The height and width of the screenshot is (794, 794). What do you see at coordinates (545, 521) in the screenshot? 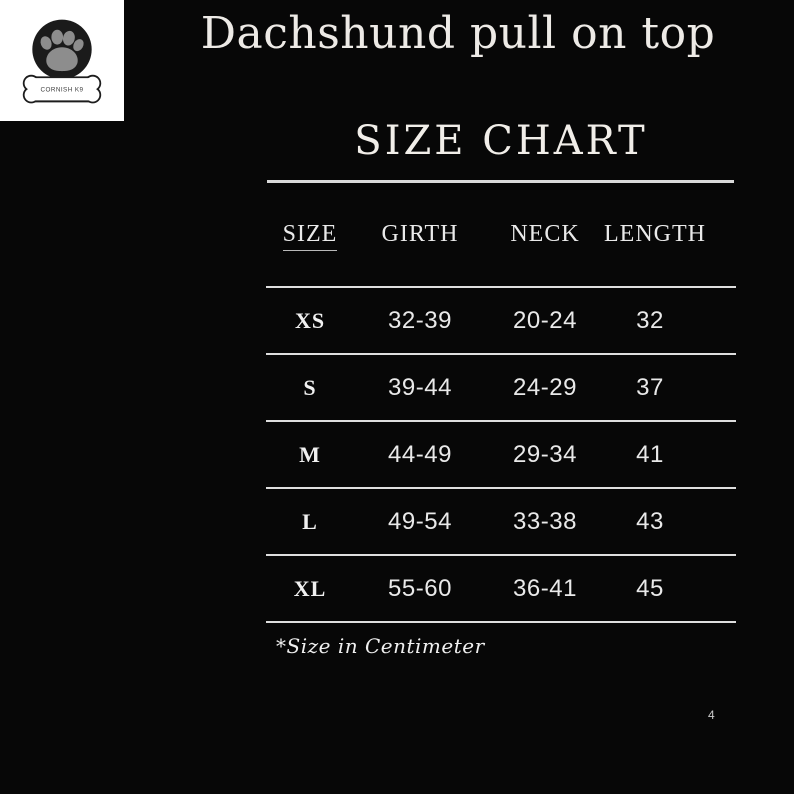
I see `cell-neck: 33-38` at bounding box center [545, 521].